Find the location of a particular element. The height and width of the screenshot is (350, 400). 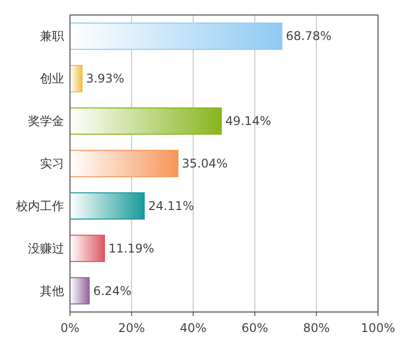

data-label: 35.04% is located at coordinates (205, 163).